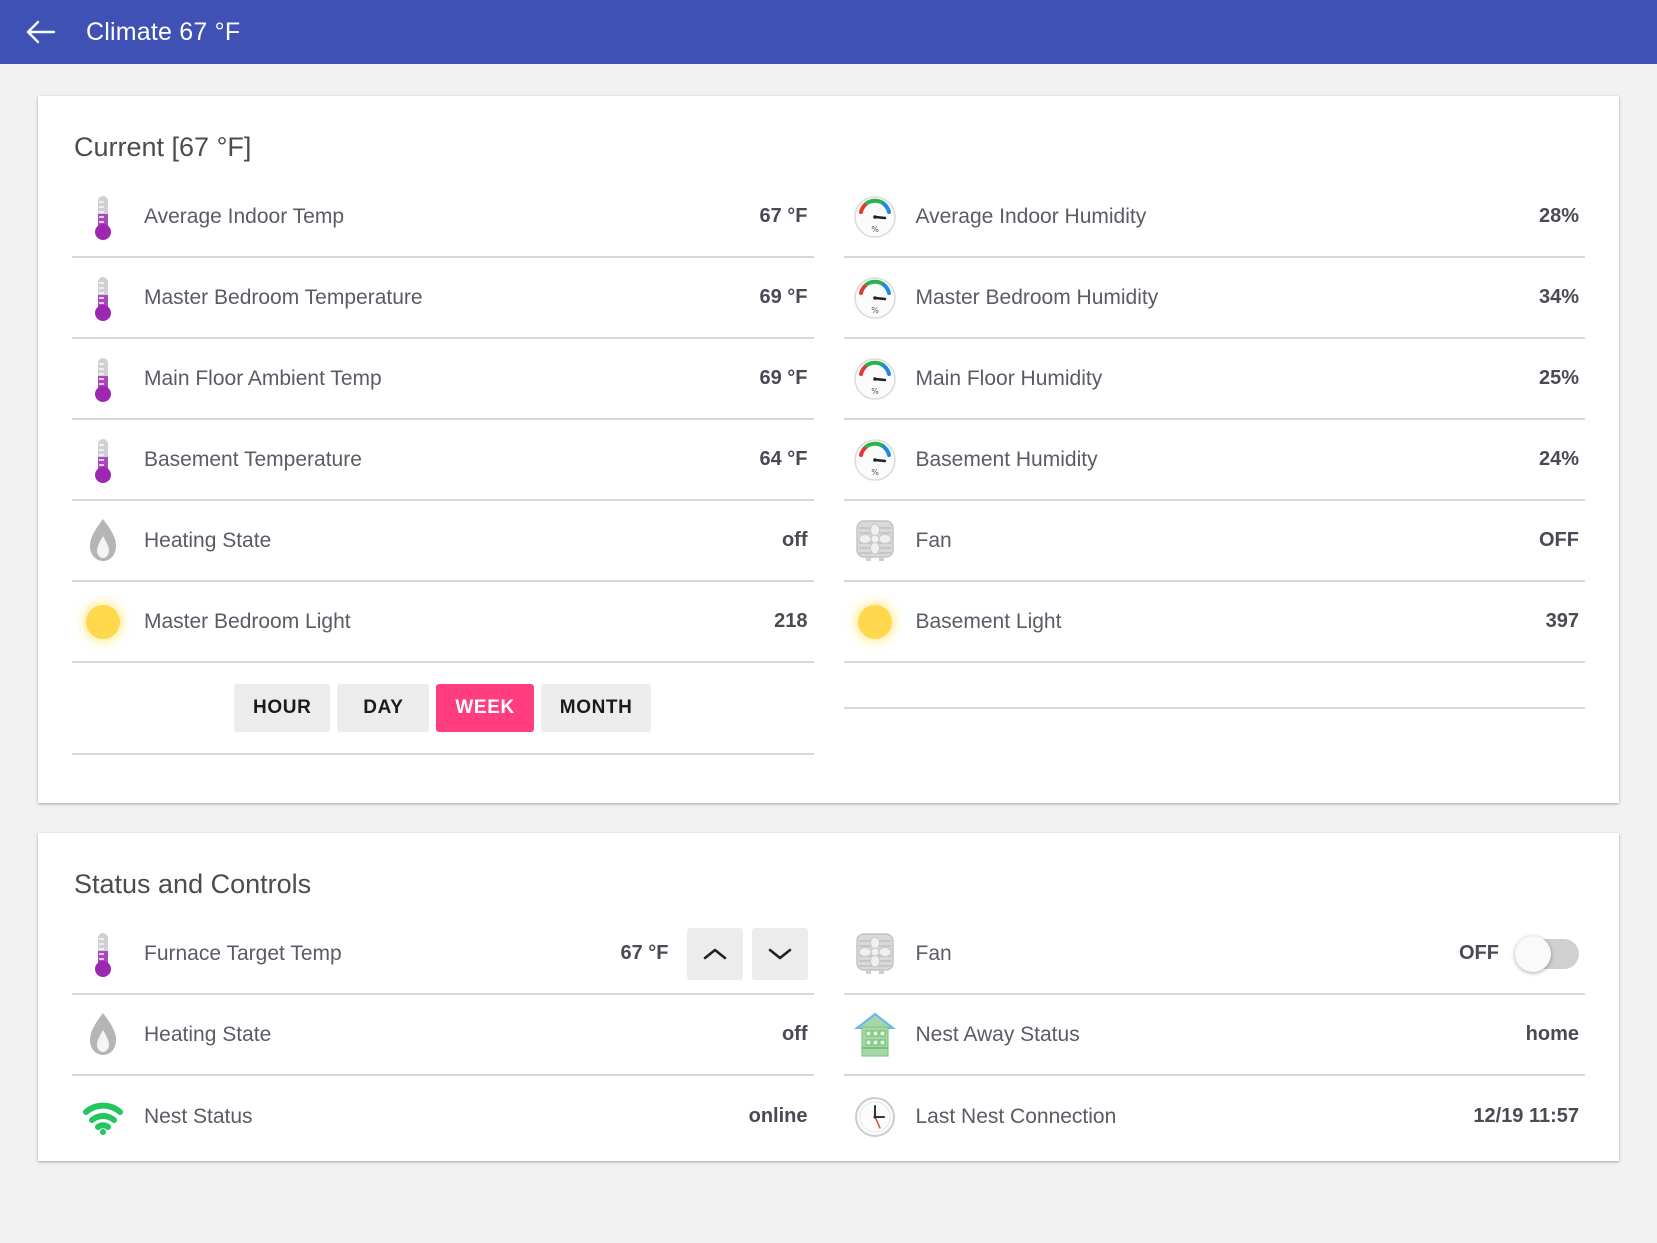 This screenshot has height=1243, width=1657. Describe the element at coordinates (1214, 298) in the screenshot. I see `table-row: % Master Bedroom Humidity 34%` at that location.